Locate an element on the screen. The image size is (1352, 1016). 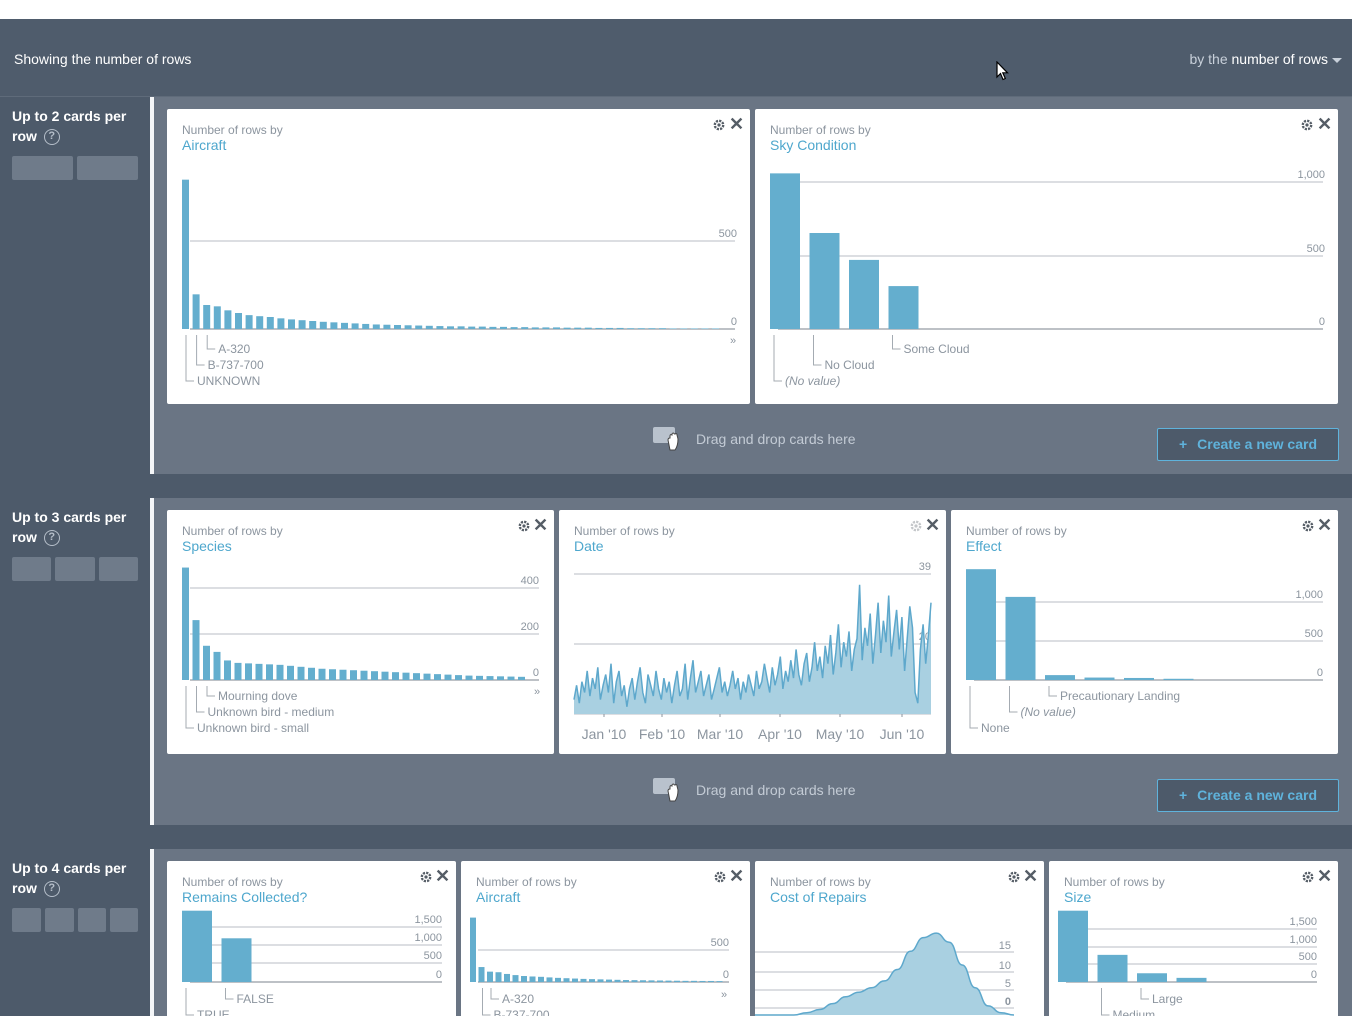
drop-zone-hint: Drag and drop cards here is located at coordinates (776, 790).